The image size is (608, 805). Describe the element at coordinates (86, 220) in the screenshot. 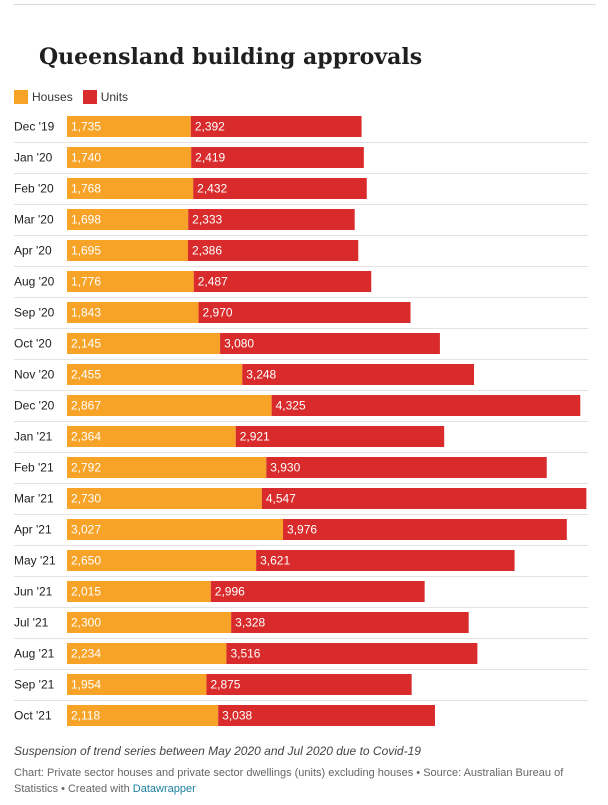

I see `value-label-houses-mar-20: 1,698` at that location.